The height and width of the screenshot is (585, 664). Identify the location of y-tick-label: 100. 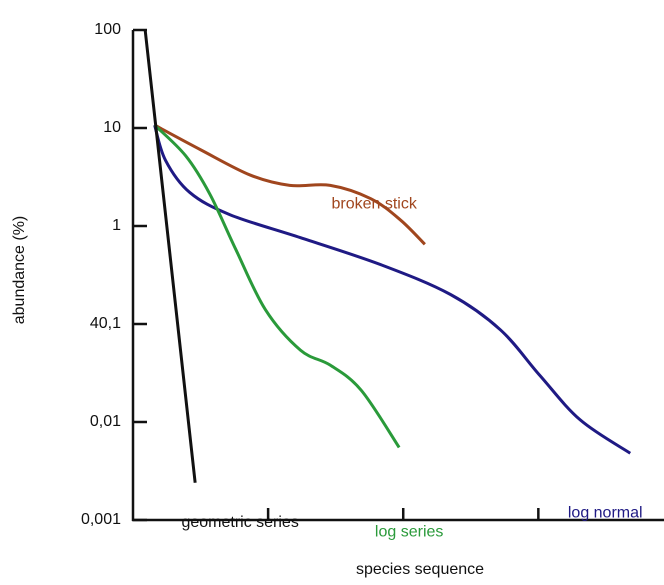
(107, 29).